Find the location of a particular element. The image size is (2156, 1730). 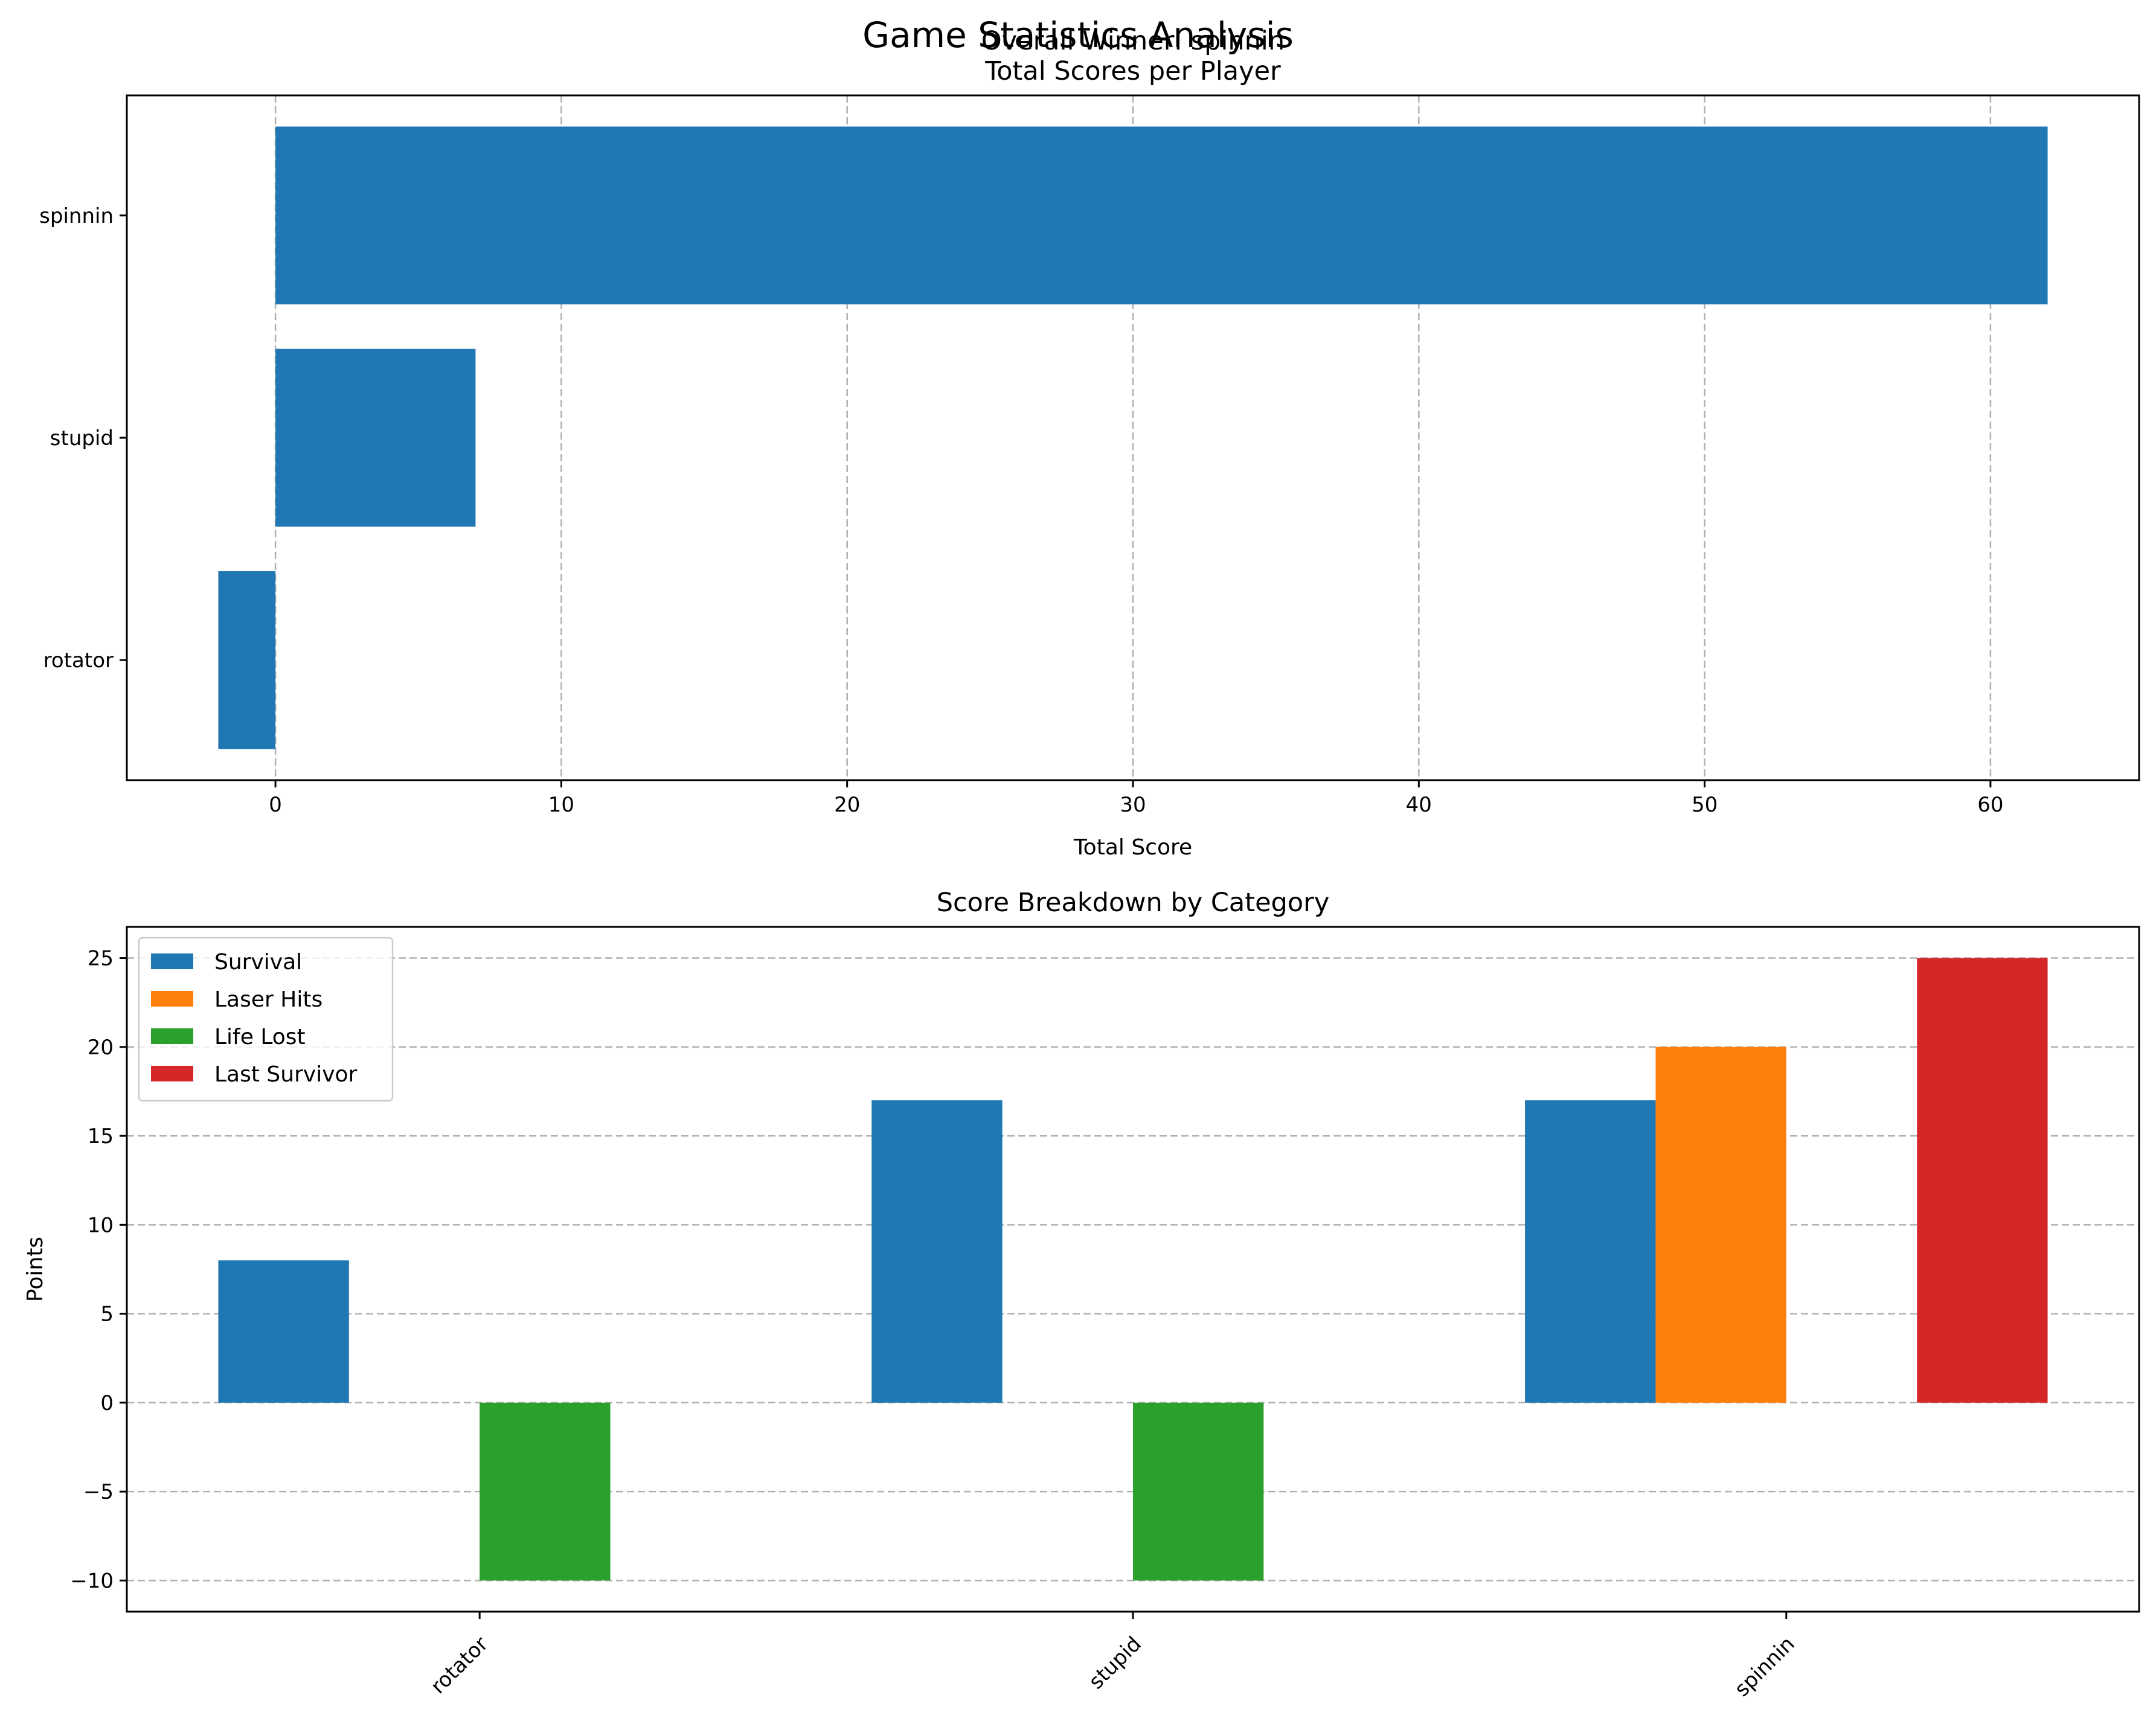

chart1-y-tick-label: rotator is located at coordinates (78, 661).